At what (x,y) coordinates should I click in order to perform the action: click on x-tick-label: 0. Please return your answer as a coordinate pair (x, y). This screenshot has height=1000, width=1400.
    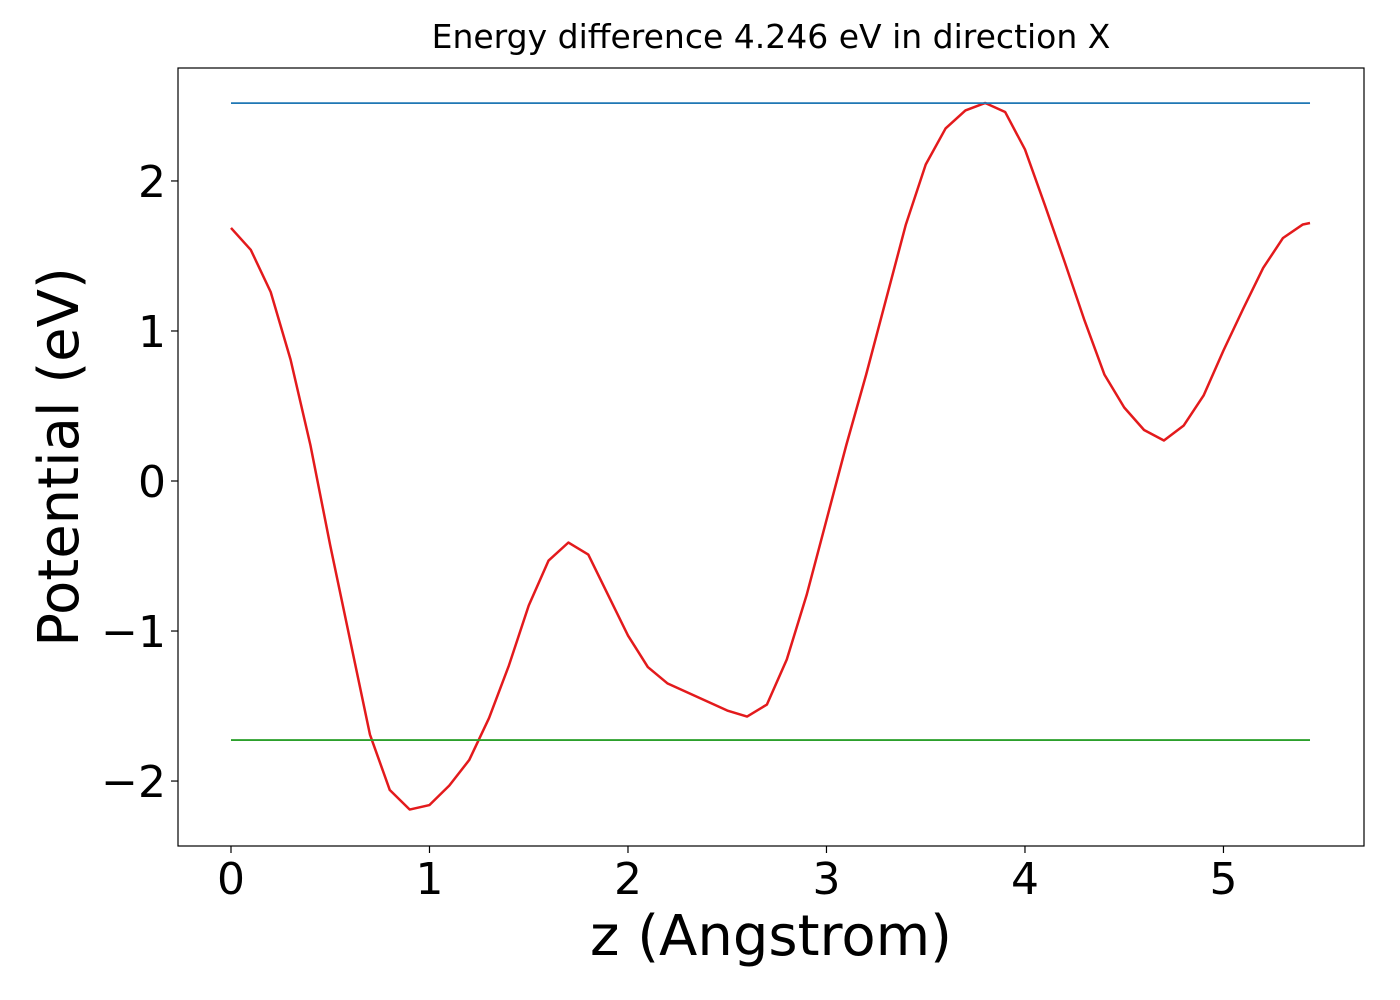
    Looking at the image, I should click on (231, 879).